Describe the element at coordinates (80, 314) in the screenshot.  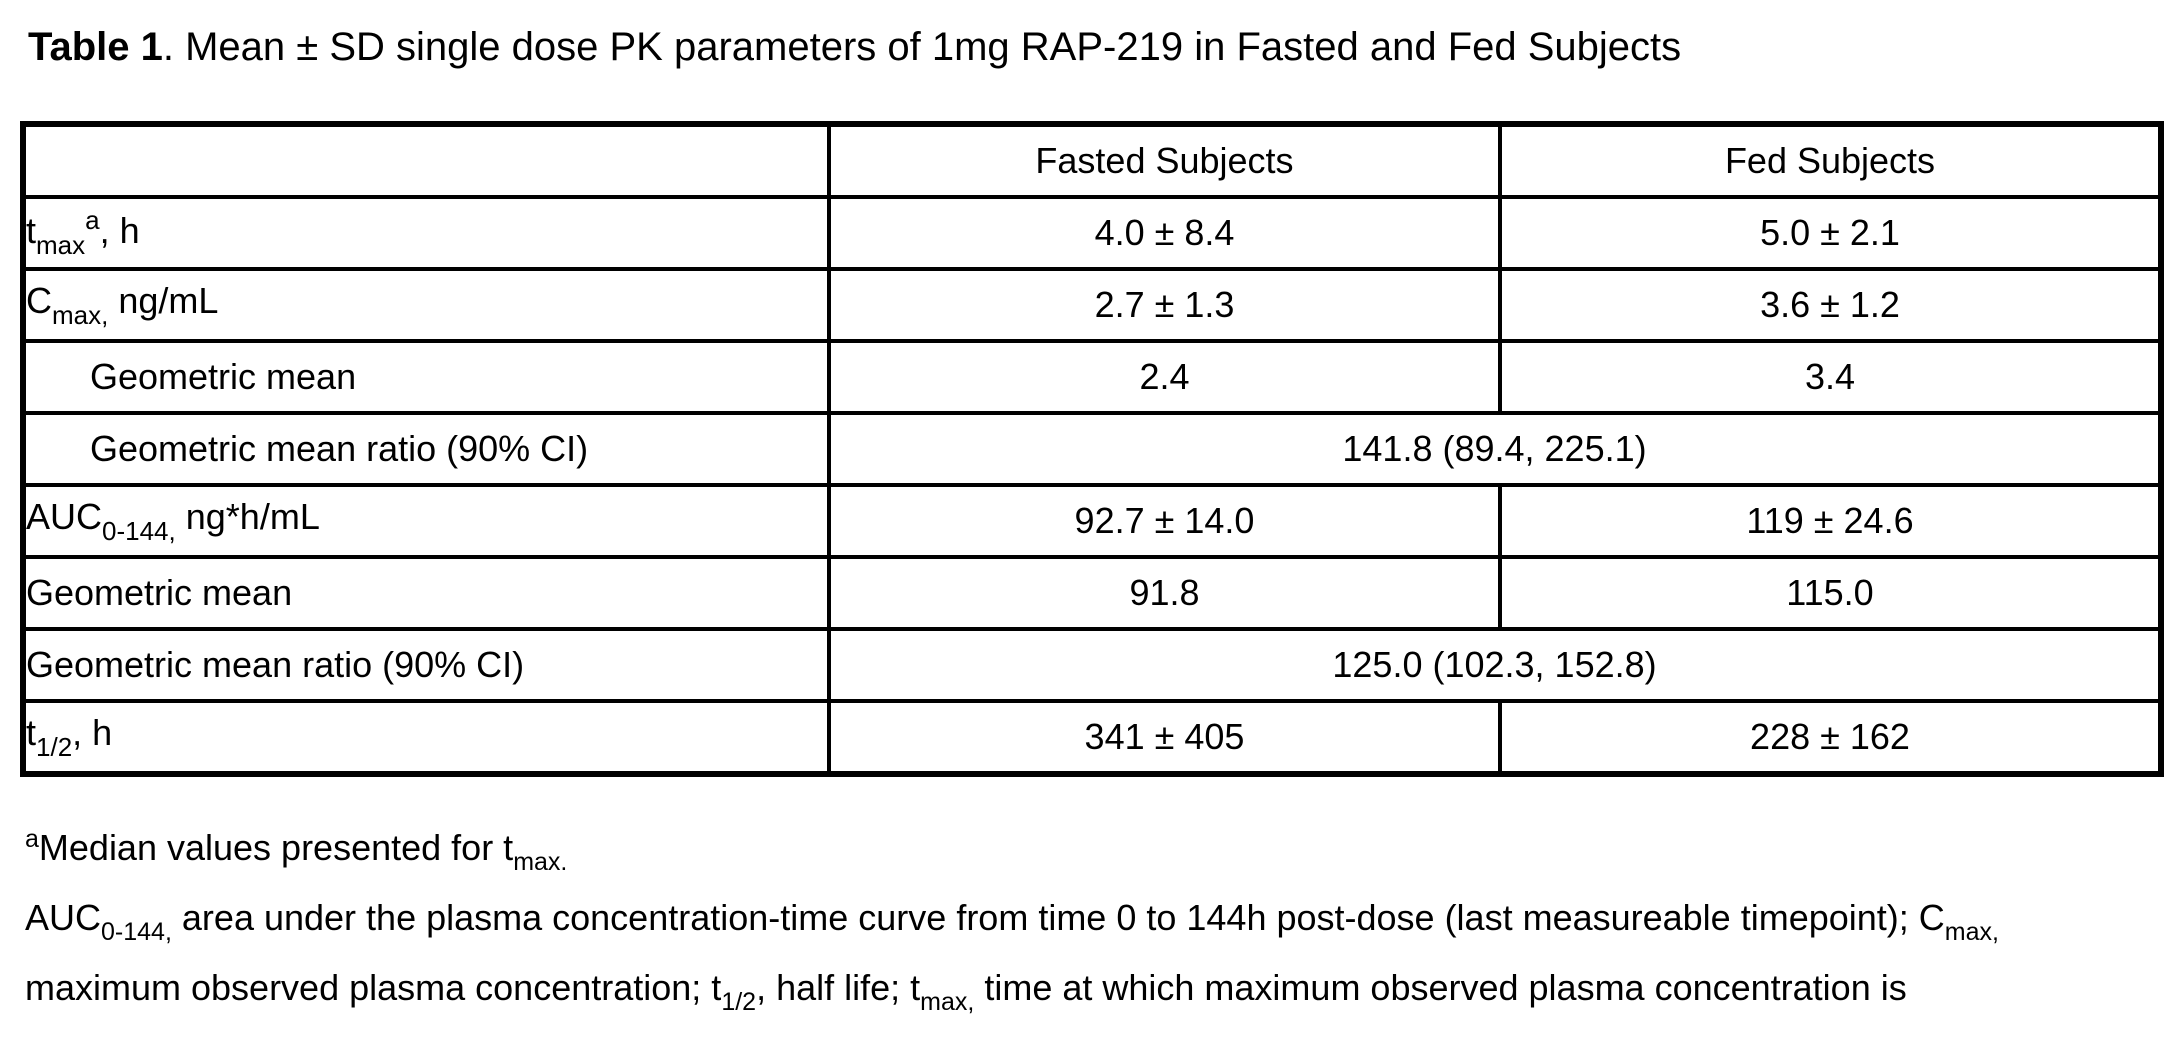
I see `cmax-subscript: max,` at that location.